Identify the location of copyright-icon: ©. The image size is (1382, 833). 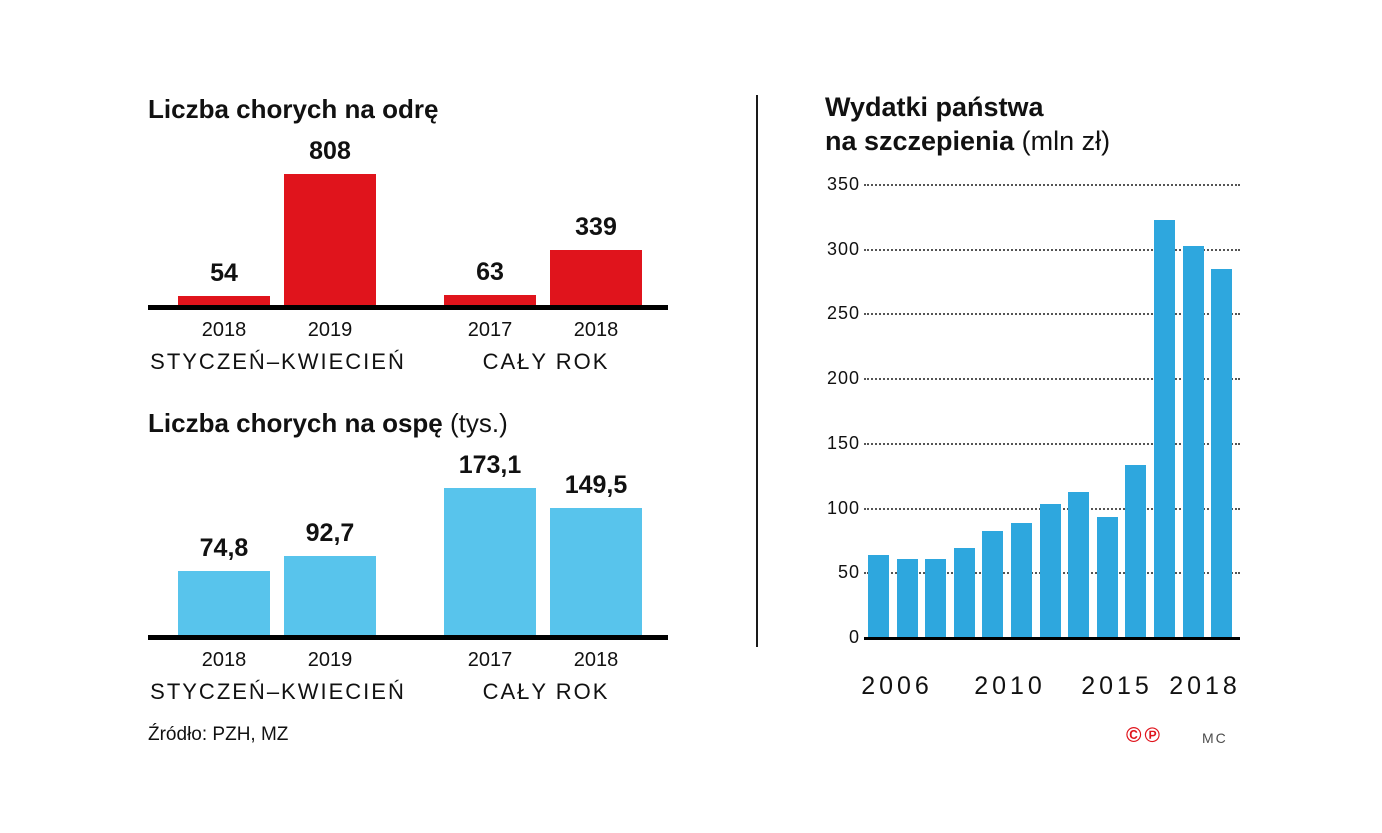
(1135, 735).